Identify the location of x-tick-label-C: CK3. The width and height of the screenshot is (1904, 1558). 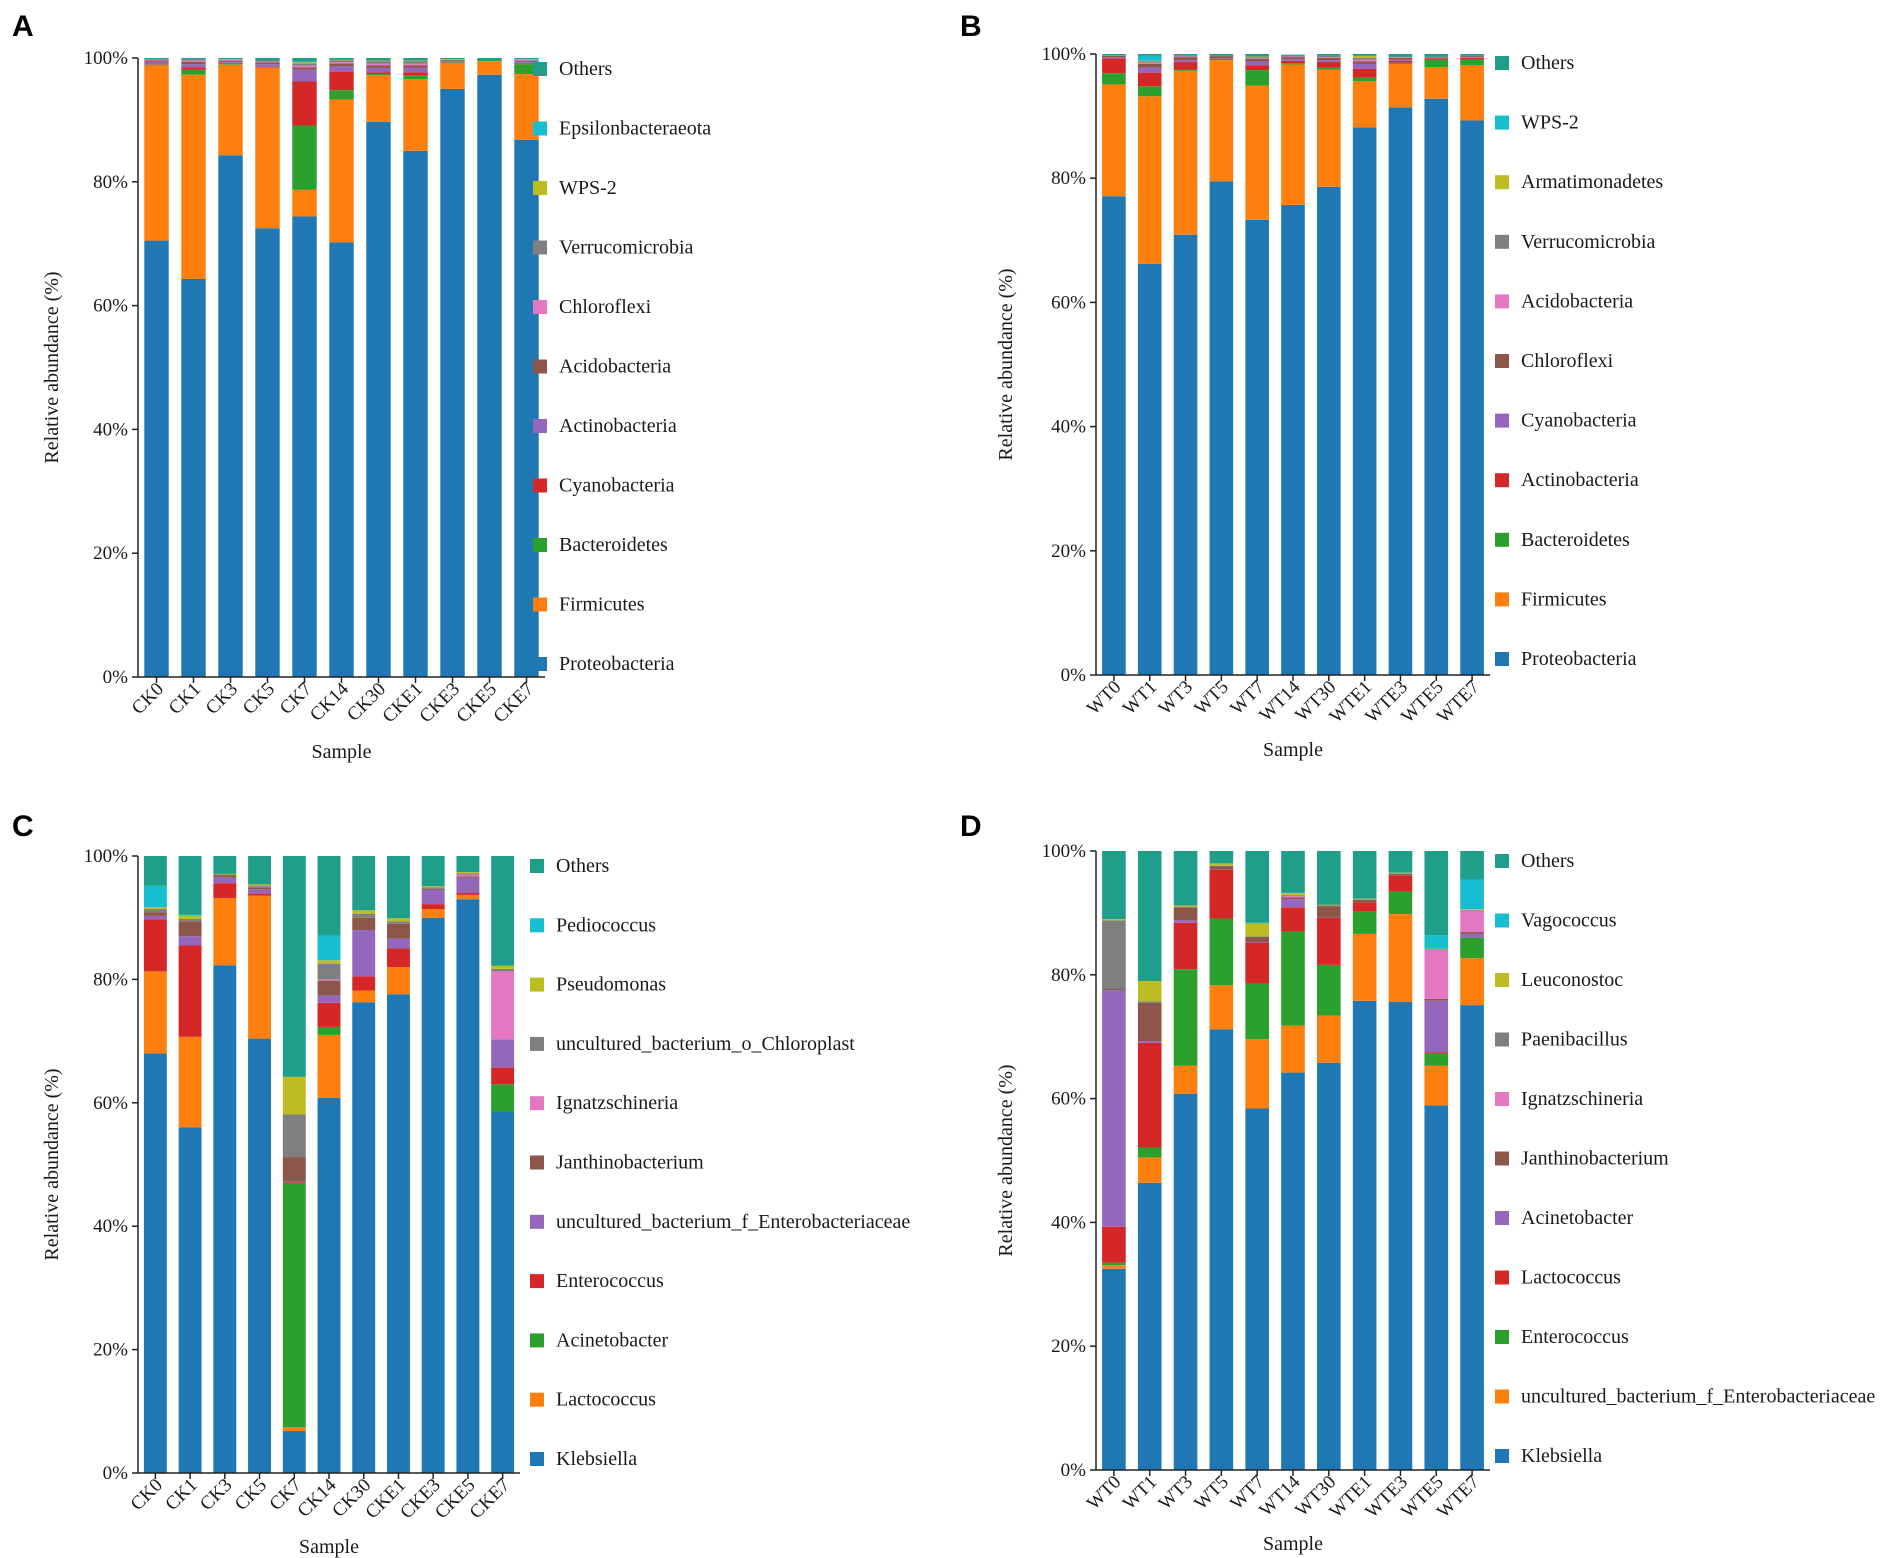
(216, 1495).